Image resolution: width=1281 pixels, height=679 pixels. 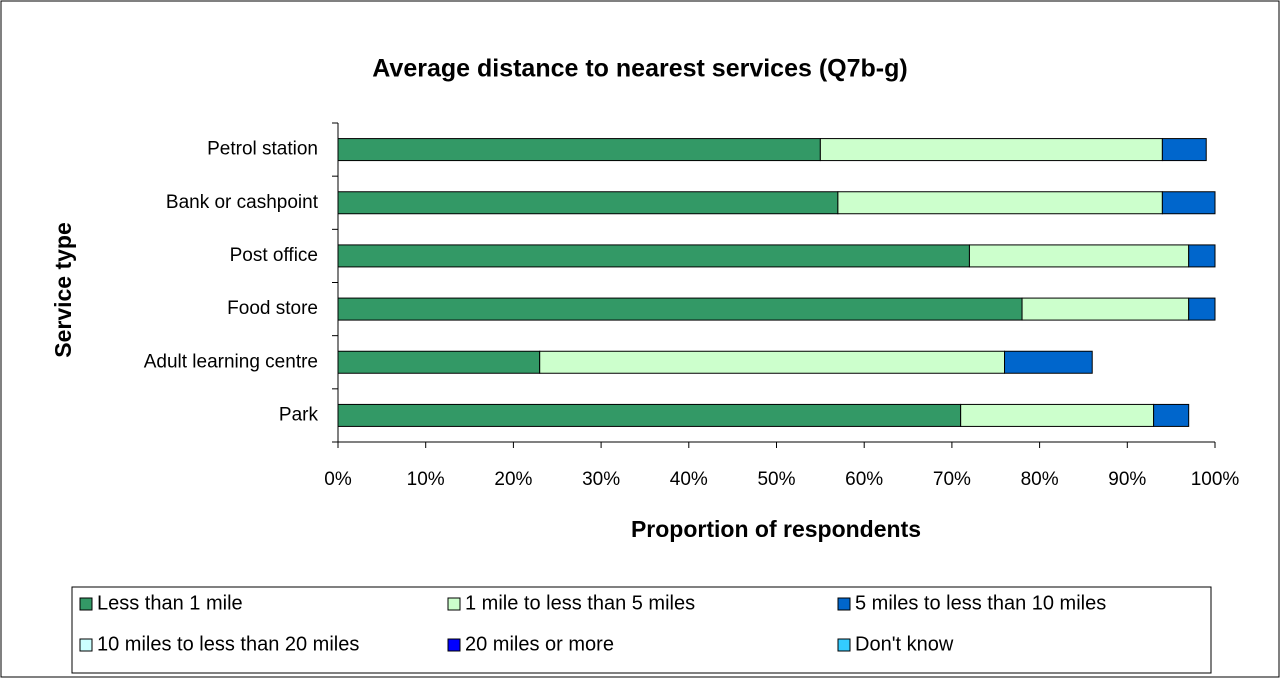 What do you see at coordinates (299, 414) in the screenshot?
I see `y-tick-label: Park` at bounding box center [299, 414].